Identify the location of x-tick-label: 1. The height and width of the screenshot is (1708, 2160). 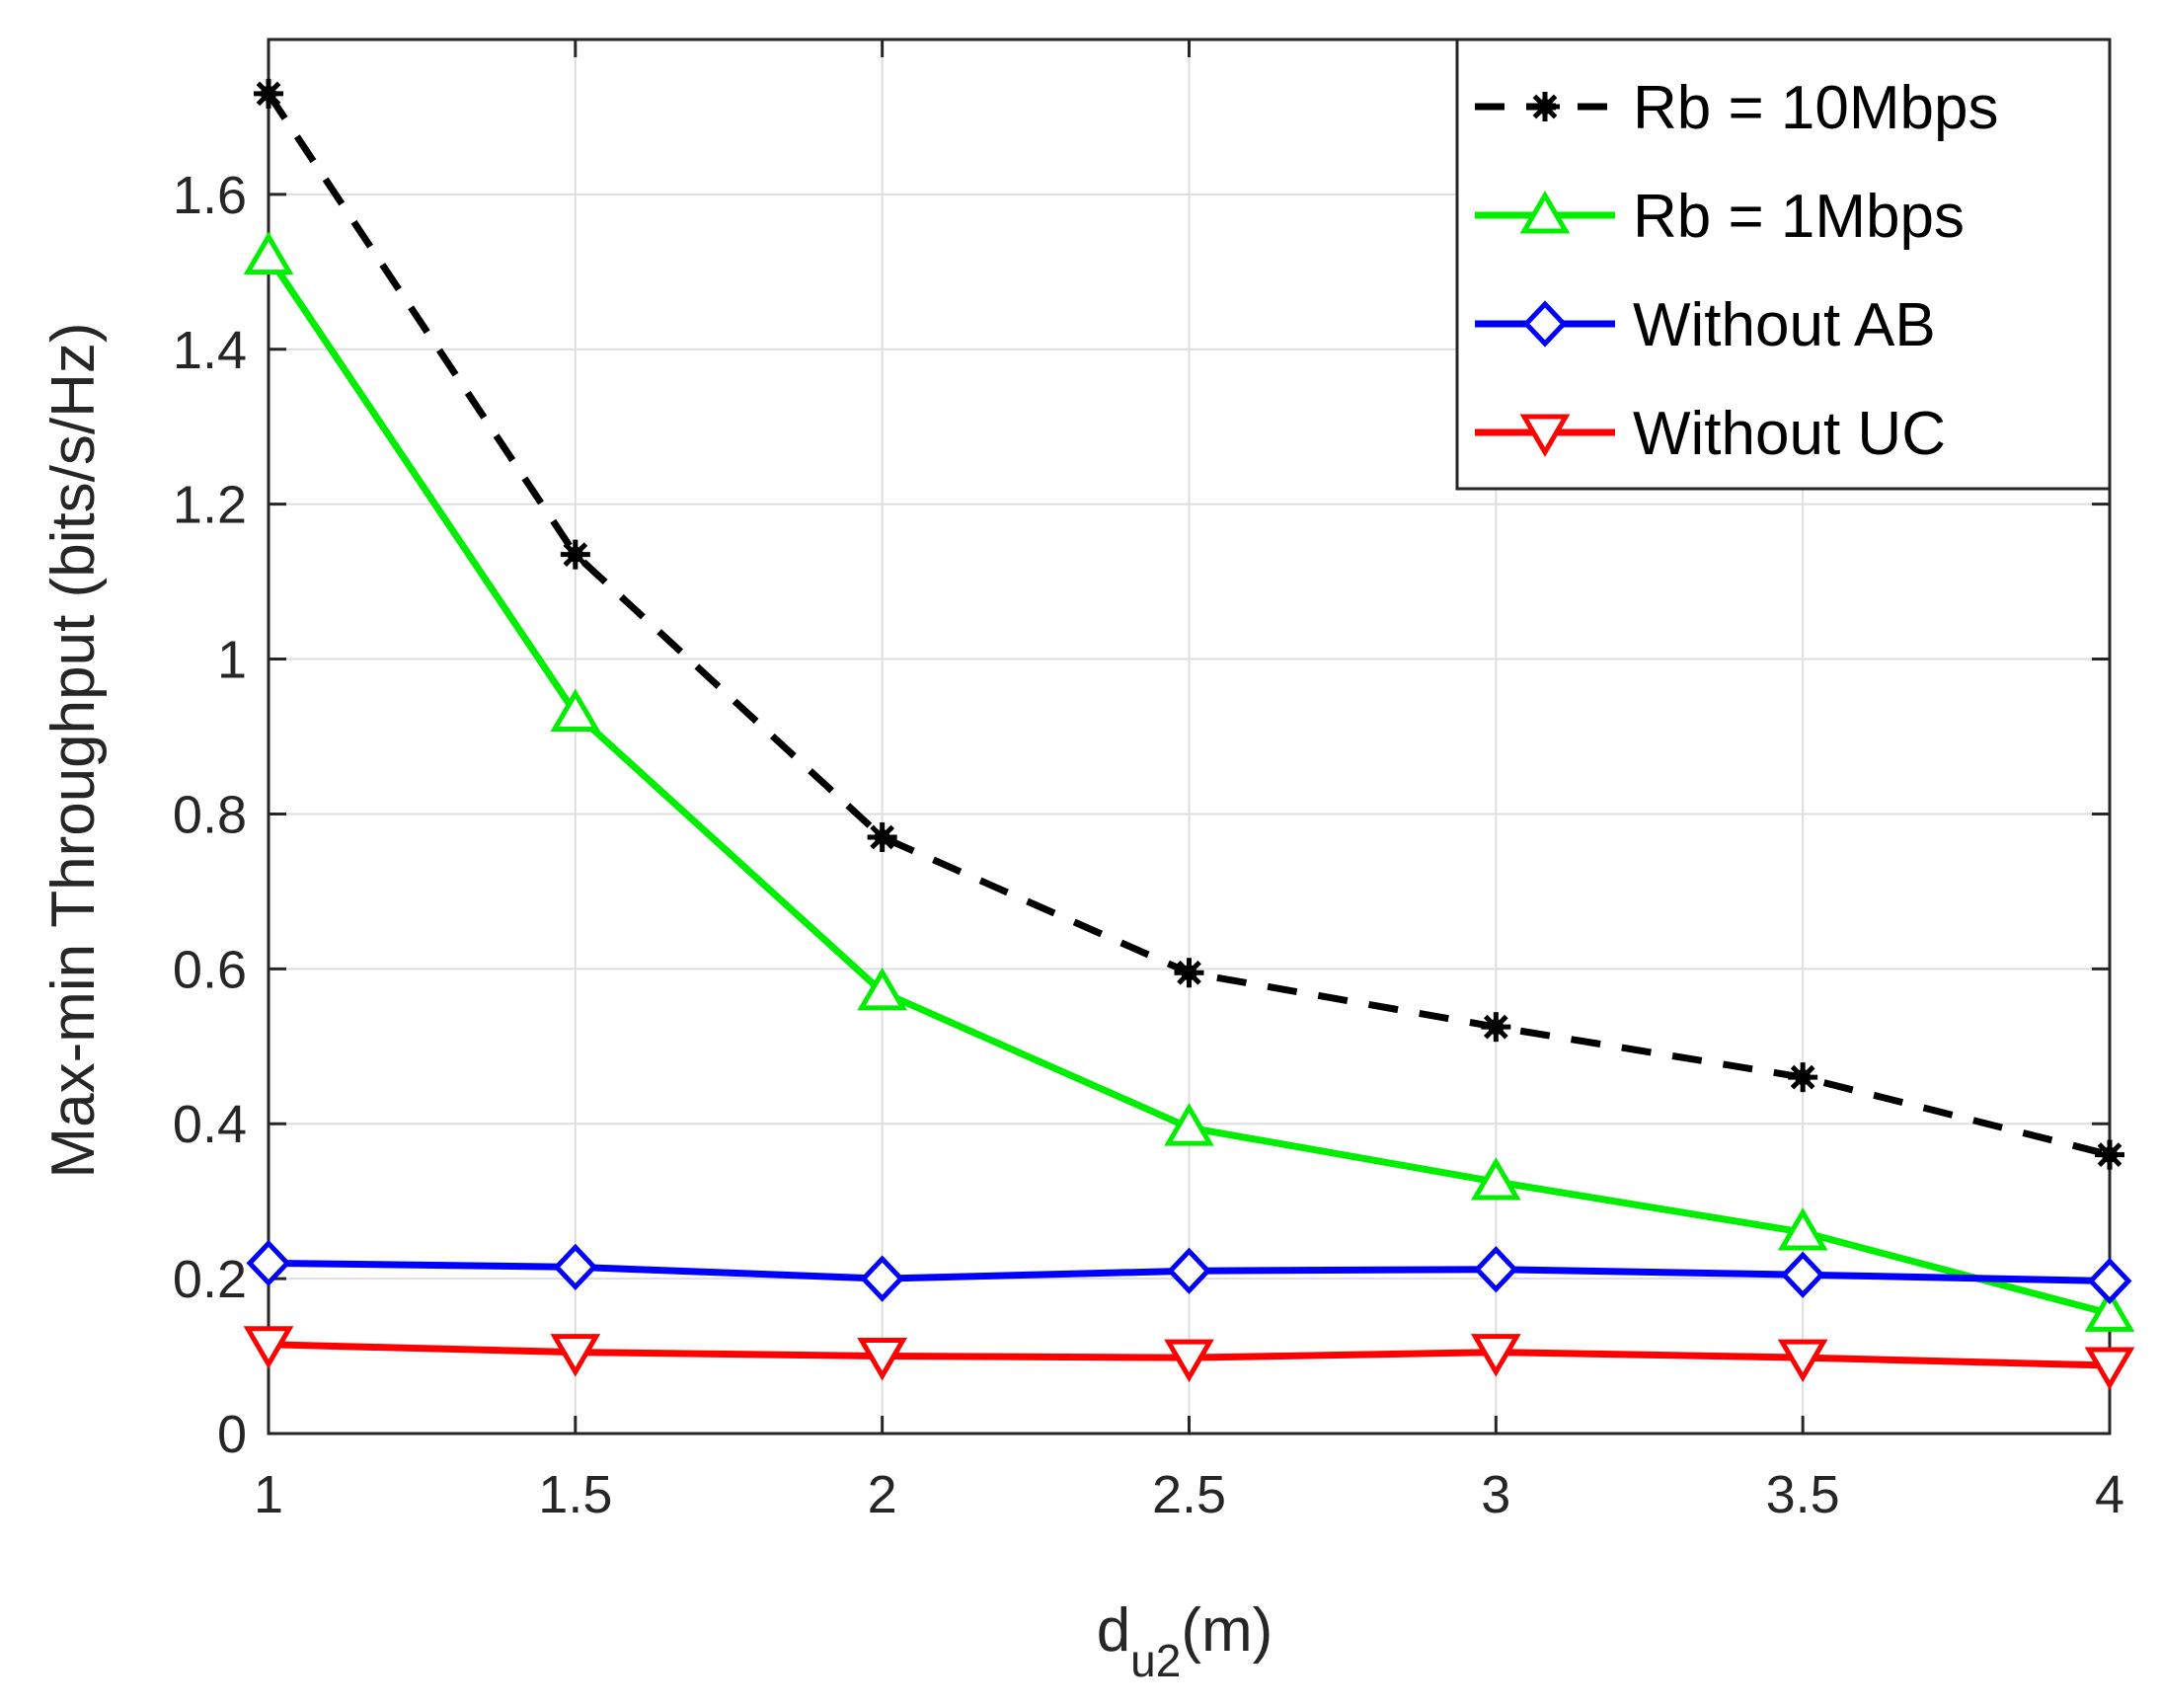
(269, 1494).